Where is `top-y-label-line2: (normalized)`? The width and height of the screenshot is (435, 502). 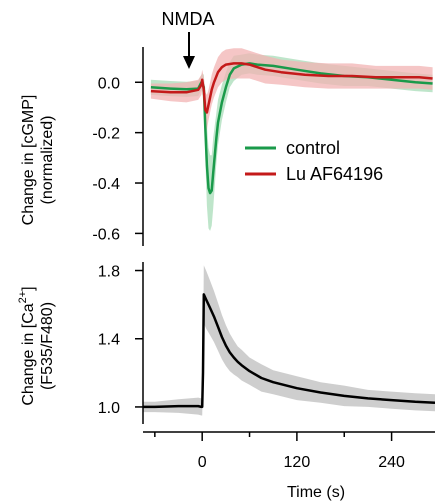
top-y-label-line2: (normalized) is located at coordinates (47, 160).